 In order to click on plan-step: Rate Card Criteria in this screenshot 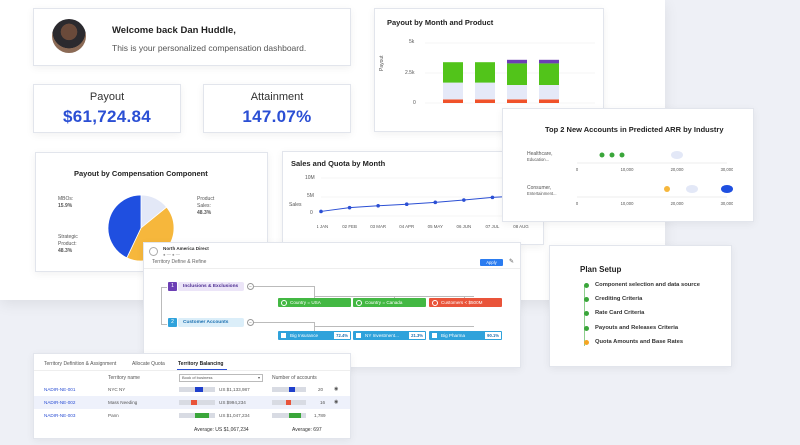, I will do `click(614, 313)`.